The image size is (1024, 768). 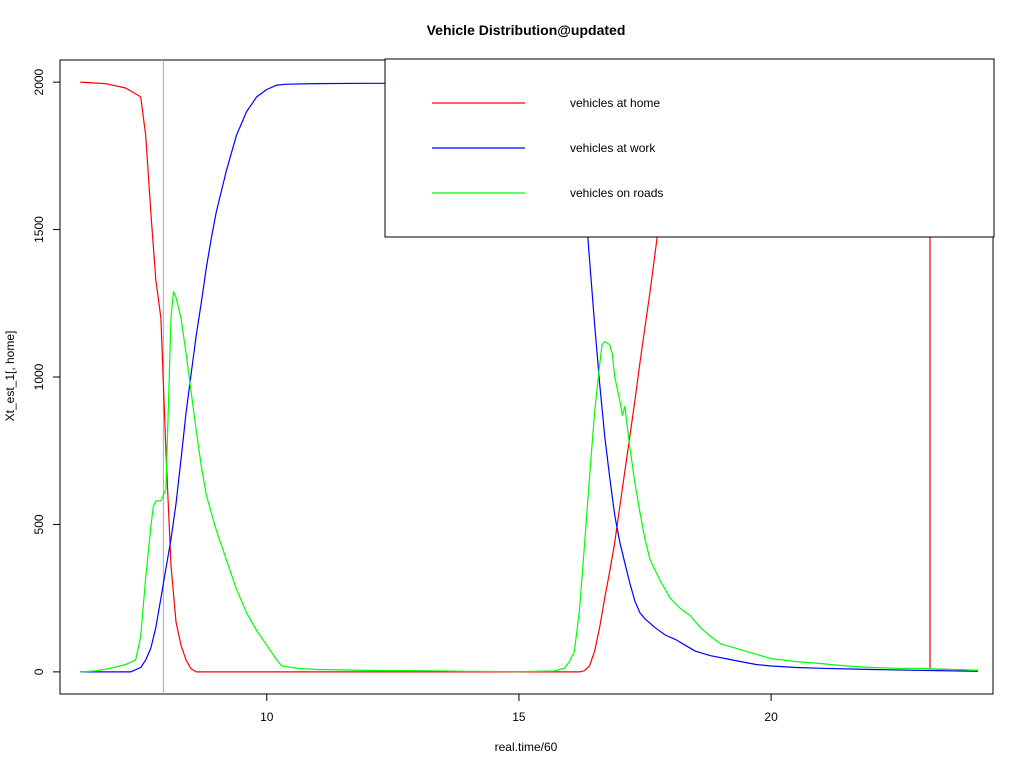 I want to click on y-tick-label: 500, so click(x=39, y=524).